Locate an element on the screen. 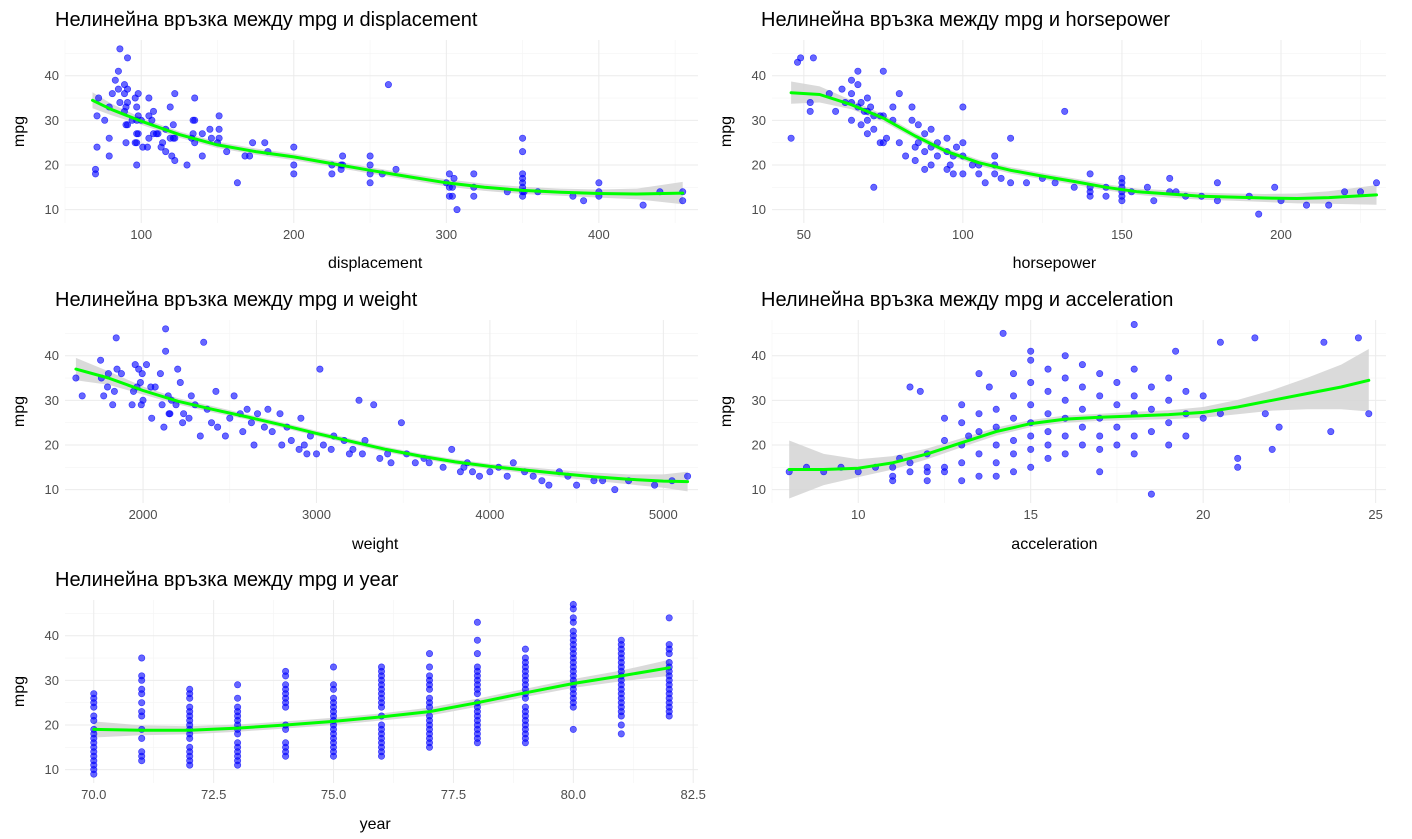  confidence-band is located at coordinates (1084, 143).